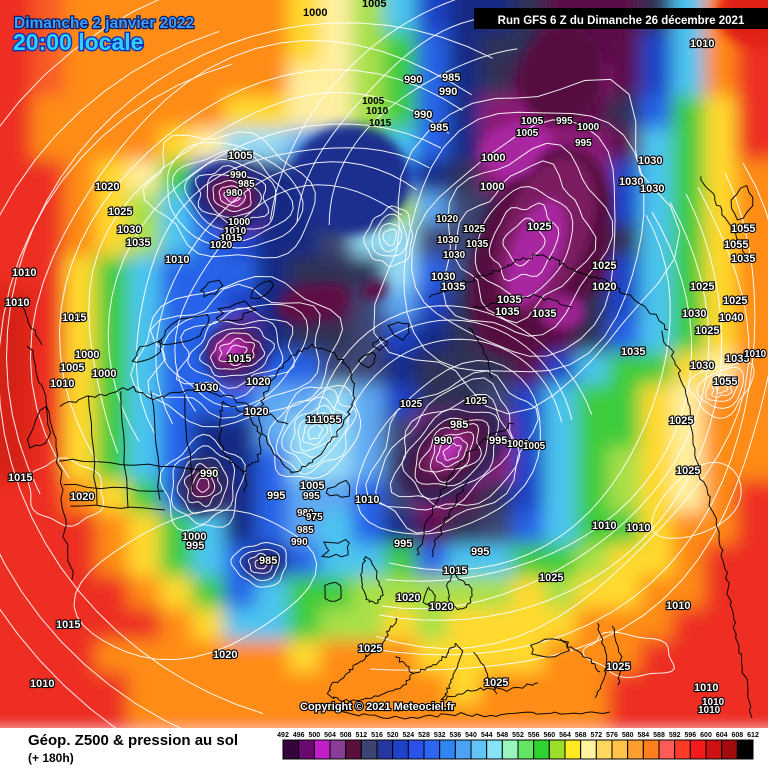  Describe the element at coordinates (690, 735) in the screenshot. I see `svg-text: 596` at that location.